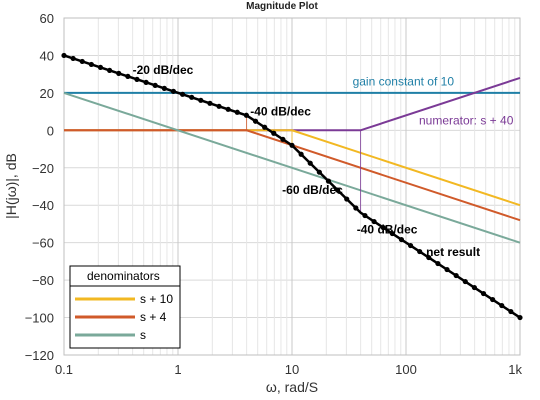  What do you see at coordinates (466, 121) in the screenshot?
I see `annotation-label: numerator: s + 40` at bounding box center [466, 121].